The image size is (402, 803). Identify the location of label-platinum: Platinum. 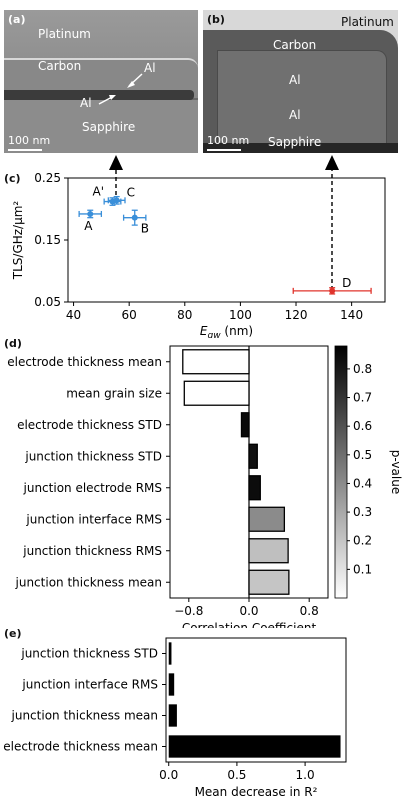
(64, 34).